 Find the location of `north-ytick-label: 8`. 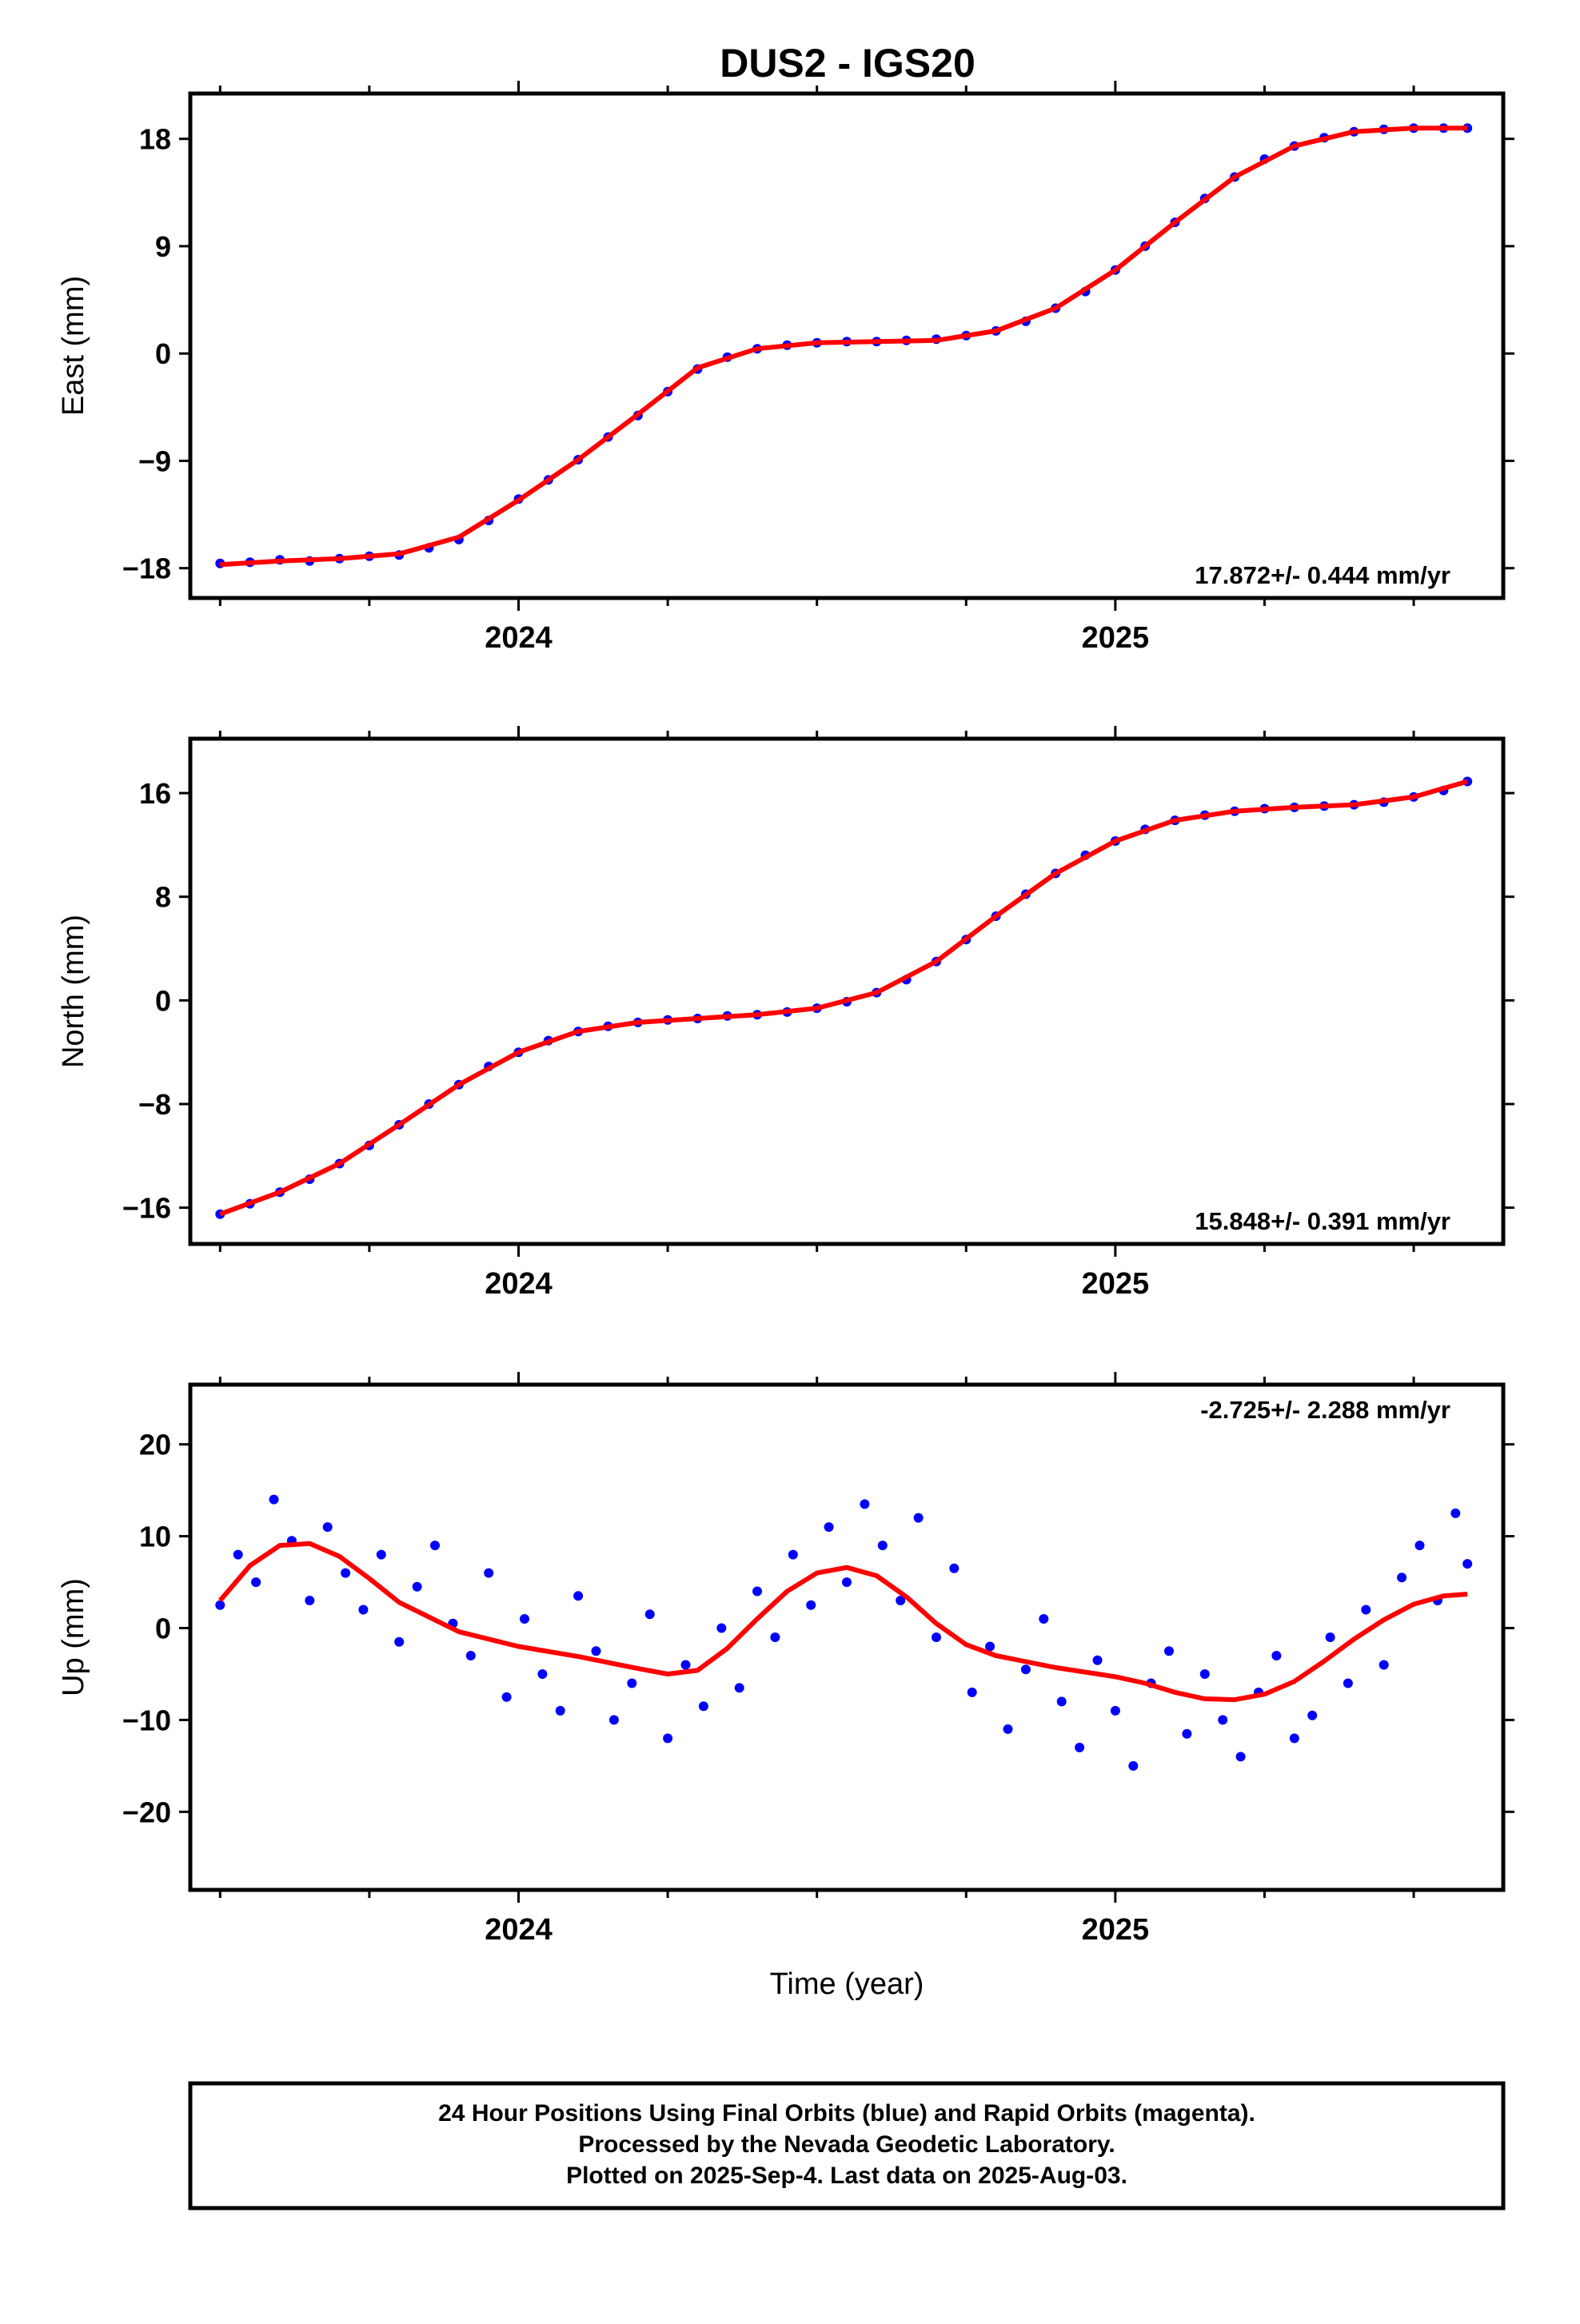

north-ytick-label: 8 is located at coordinates (163, 898).